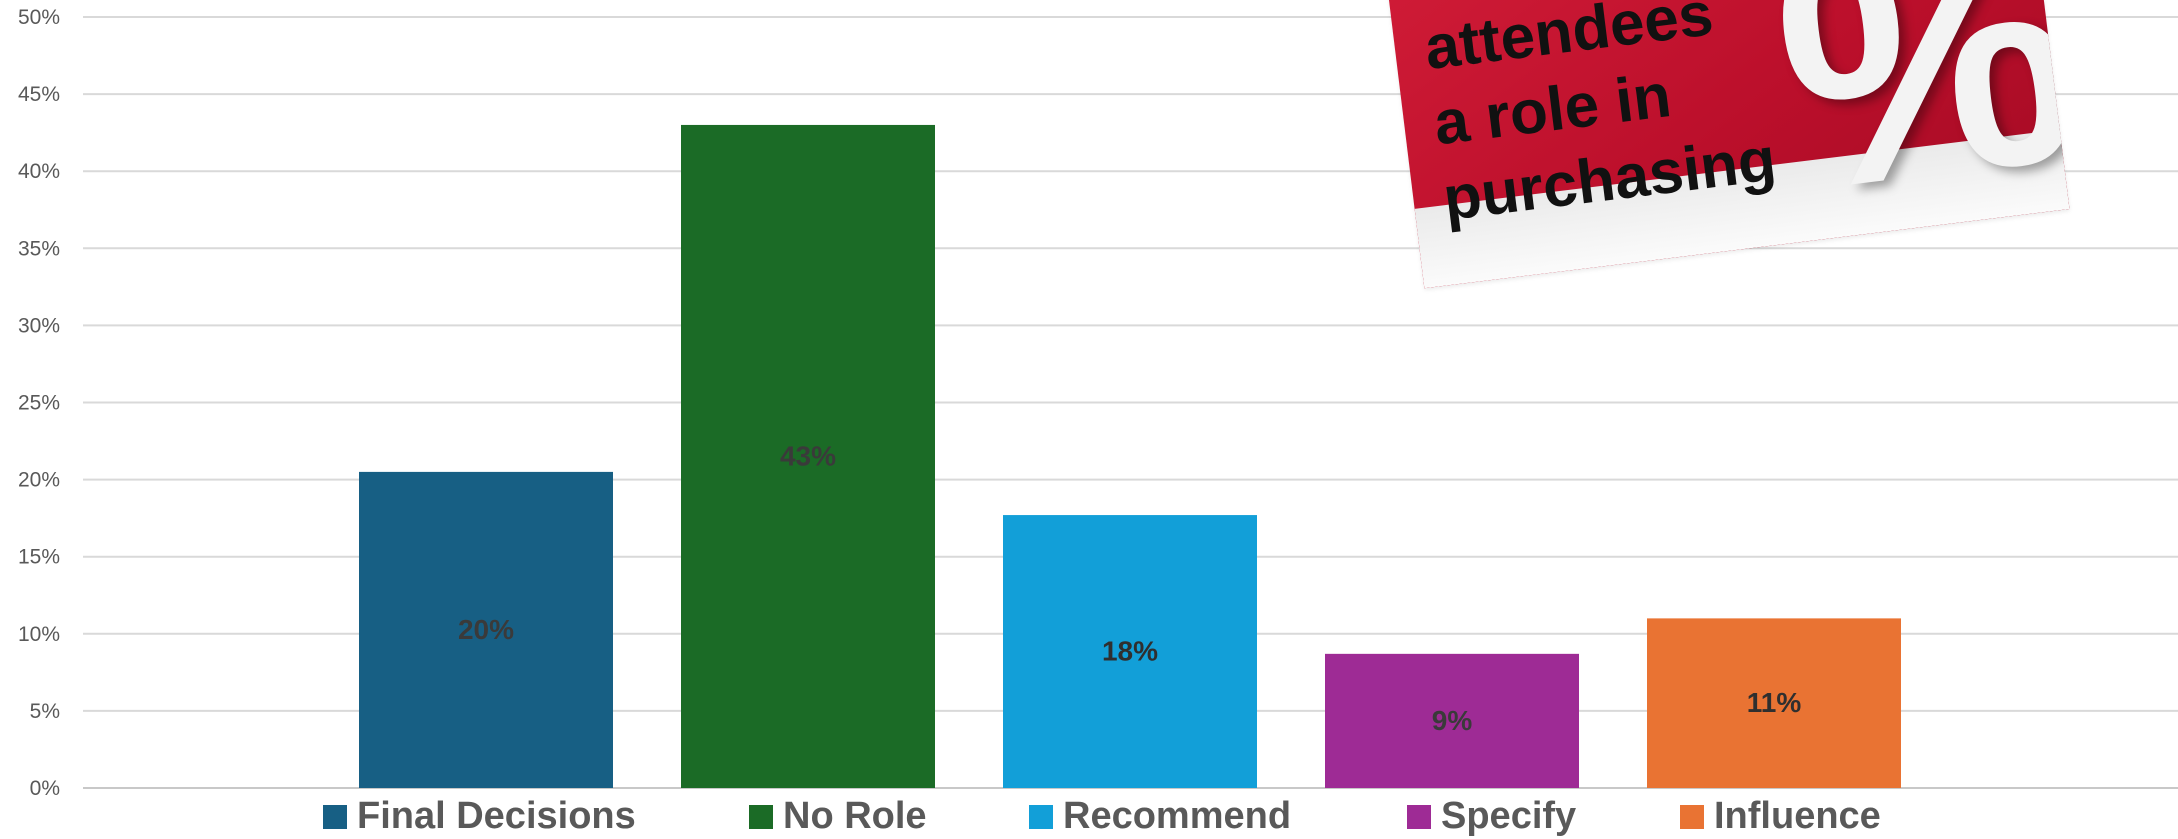  I want to click on percent-symbol: %, so click(1915, 121).